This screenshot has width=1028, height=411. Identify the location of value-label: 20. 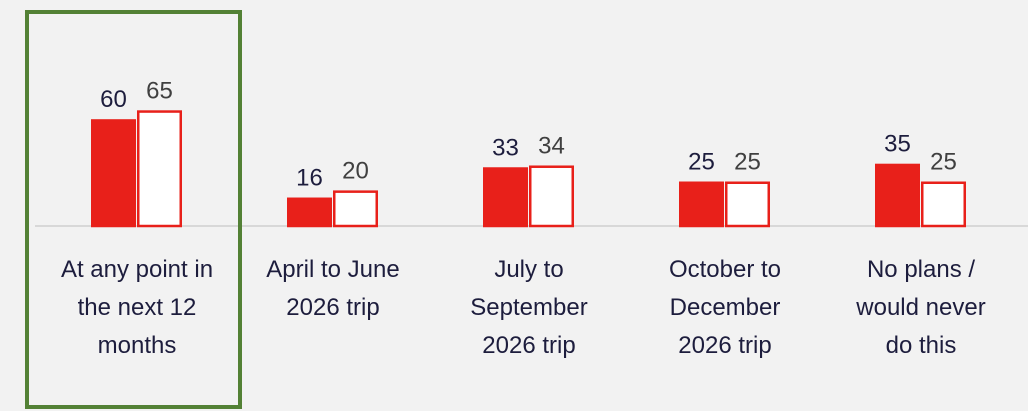
(355, 170).